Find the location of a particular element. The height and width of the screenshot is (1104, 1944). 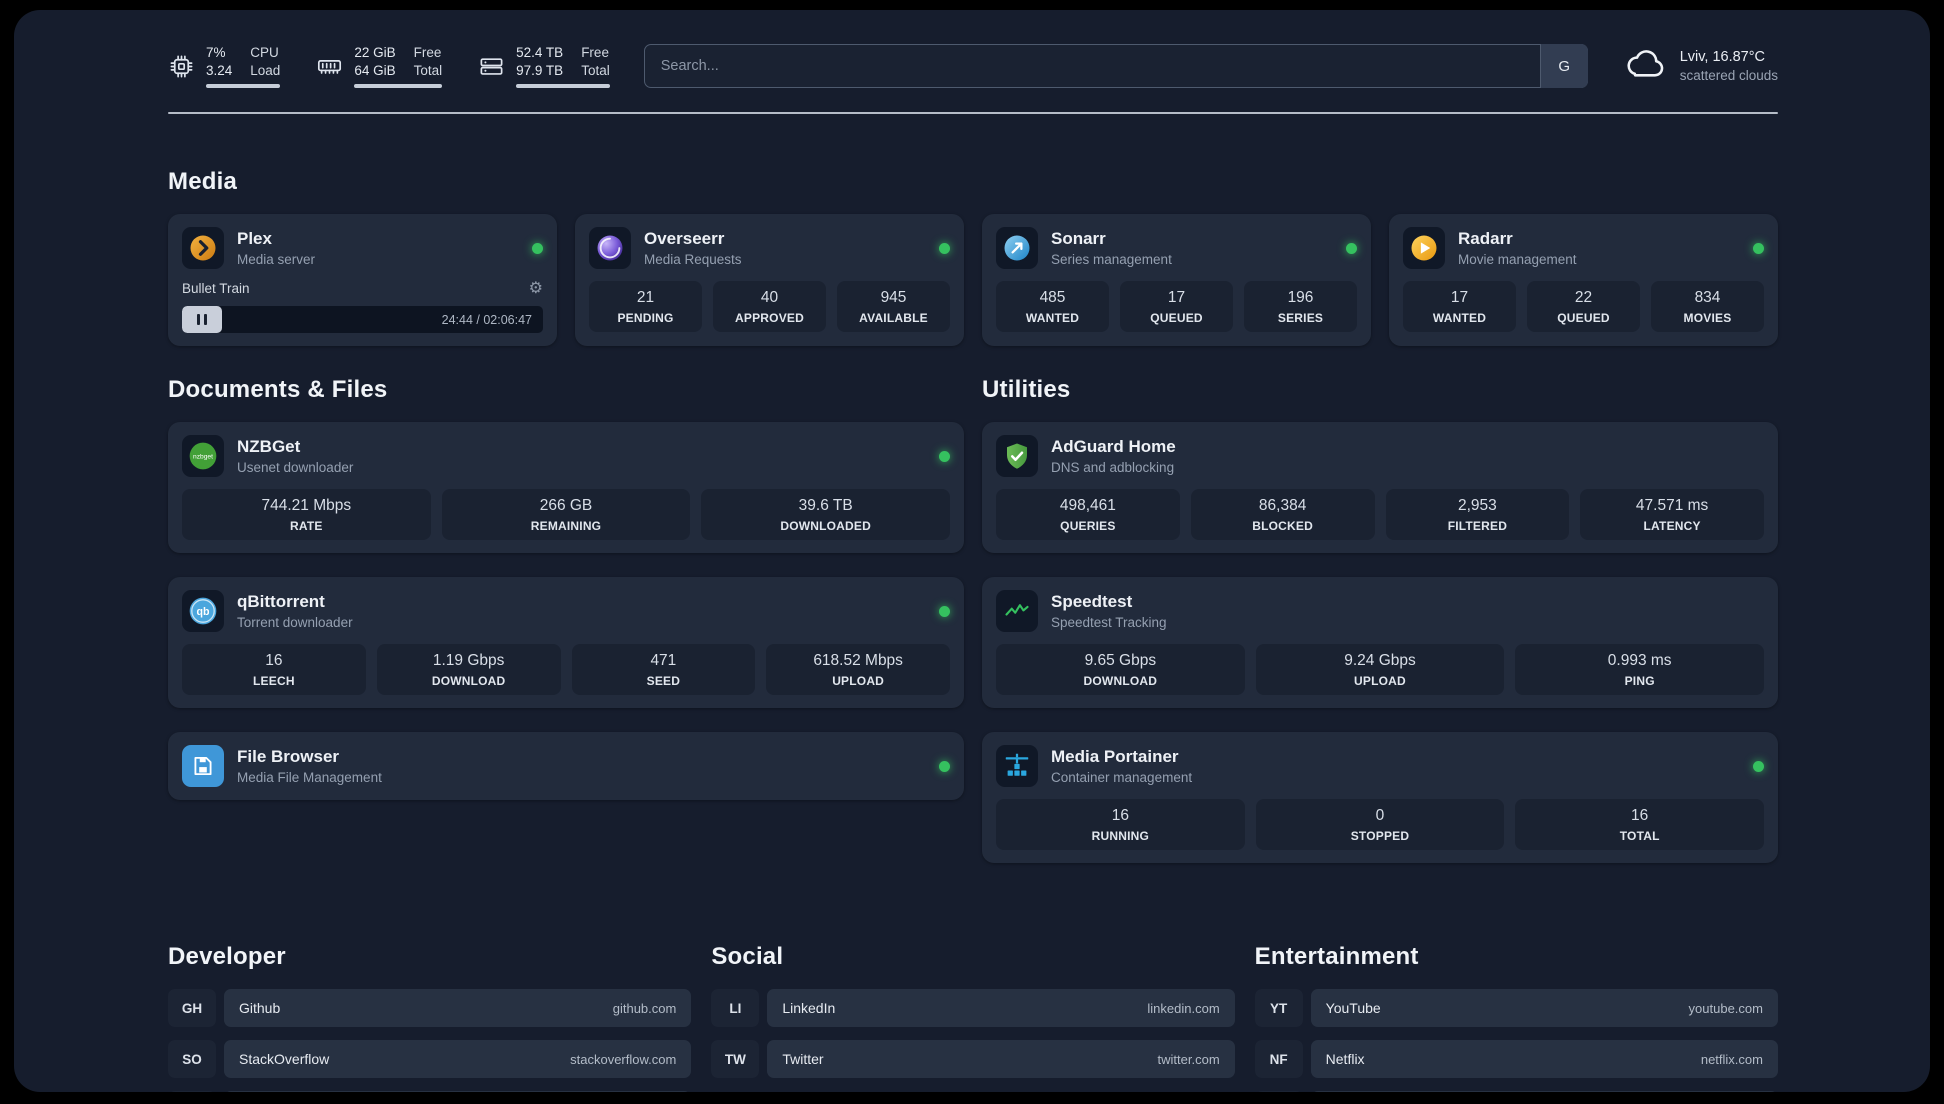

radarr-title: Radarr is located at coordinates (1485, 239).